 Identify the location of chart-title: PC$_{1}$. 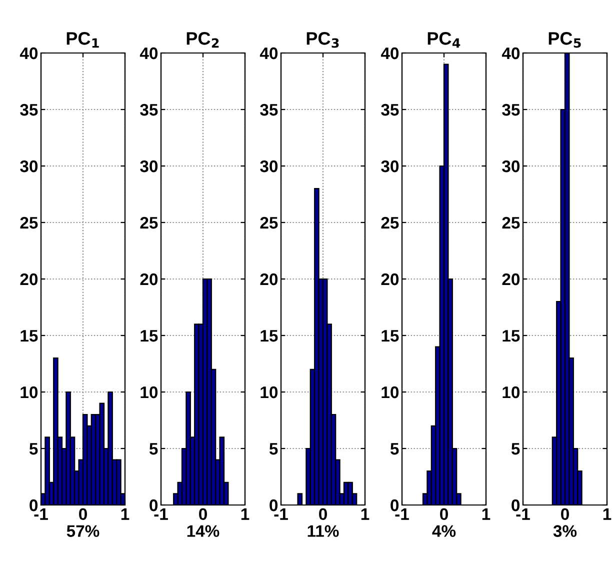
(82, 40).